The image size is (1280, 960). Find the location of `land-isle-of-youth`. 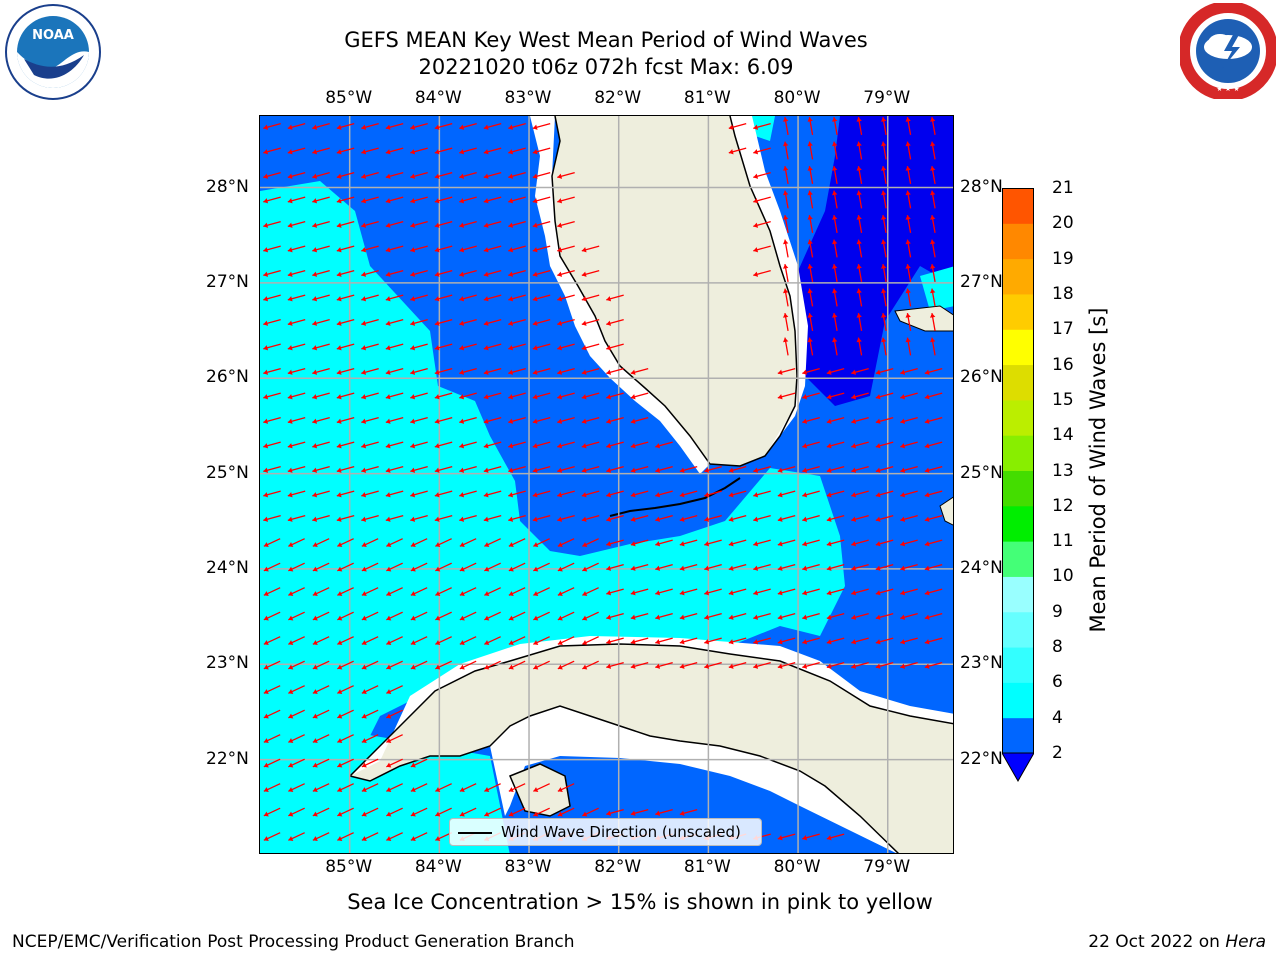

land-isle-of-youth is located at coordinates (540, 790).